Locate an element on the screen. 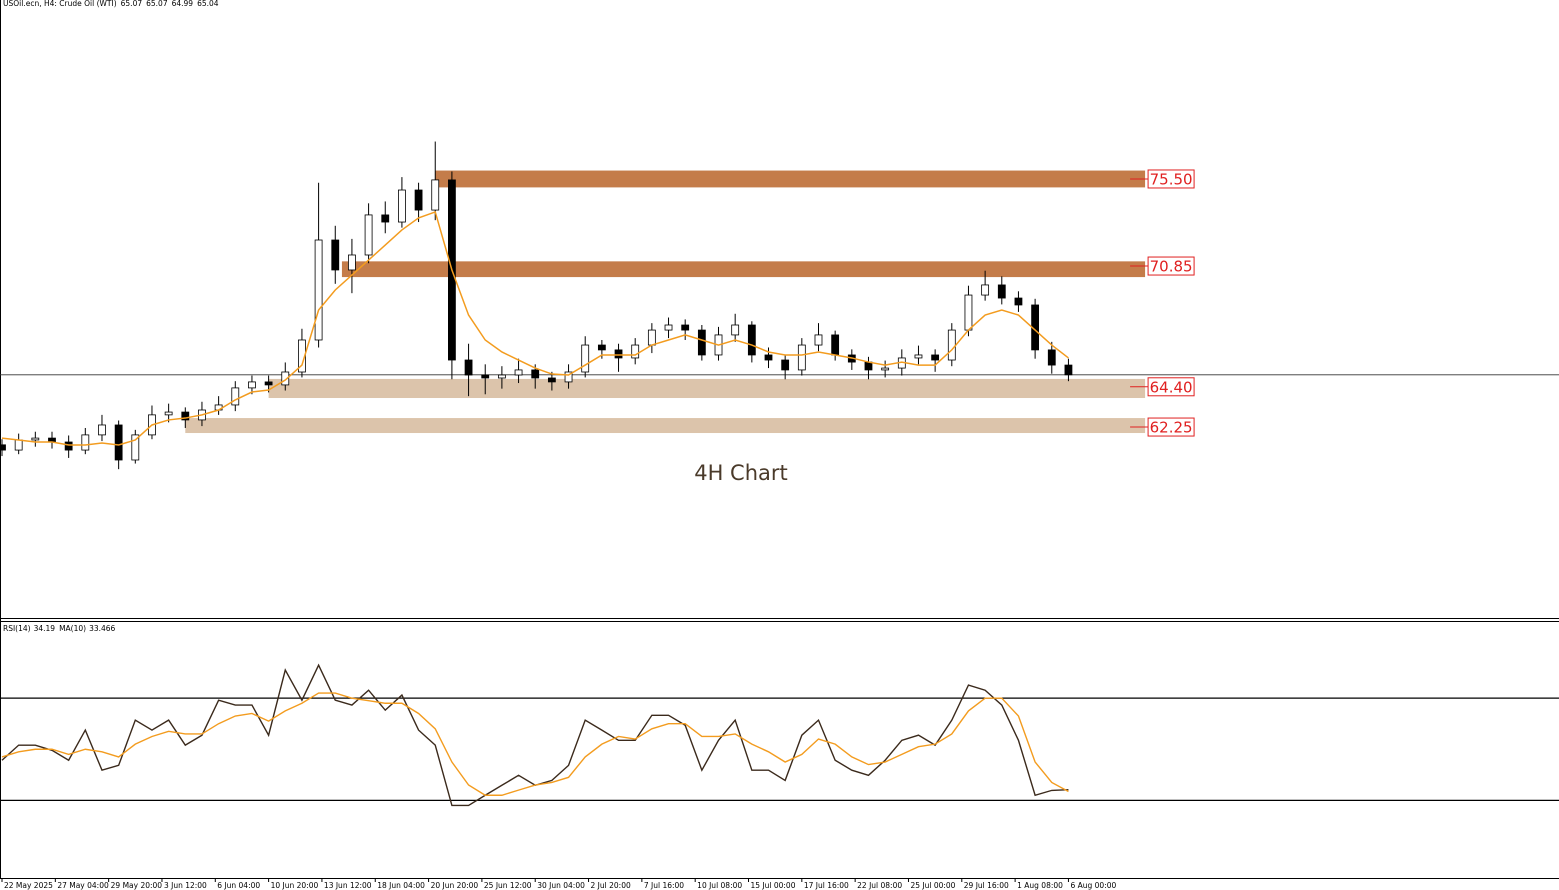 The height and width of the screenshot is (890, 1559). x-tick-label: 13 Jun 12:00 is located at coordinates (348, 885).